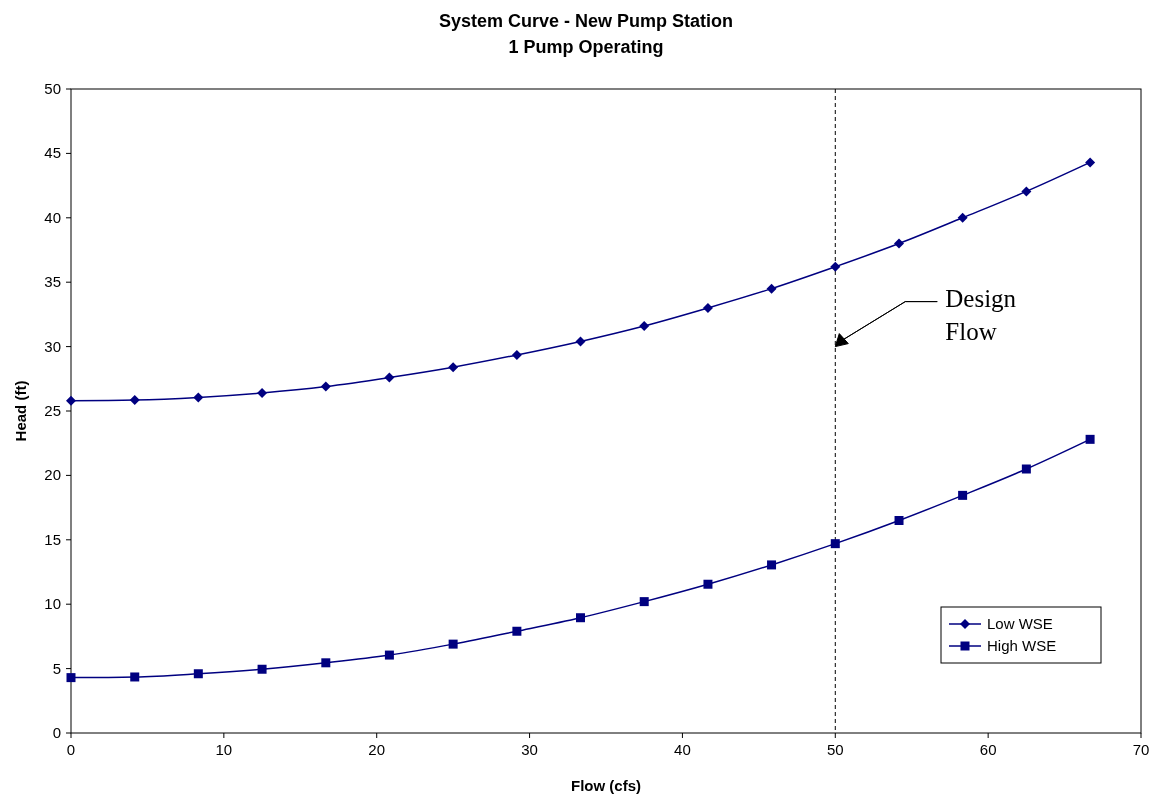 The image size is (1161, 800). Describe the element at coordinates (52, 475) in the screenshot. I see `y-tick-label: 20` at that location.